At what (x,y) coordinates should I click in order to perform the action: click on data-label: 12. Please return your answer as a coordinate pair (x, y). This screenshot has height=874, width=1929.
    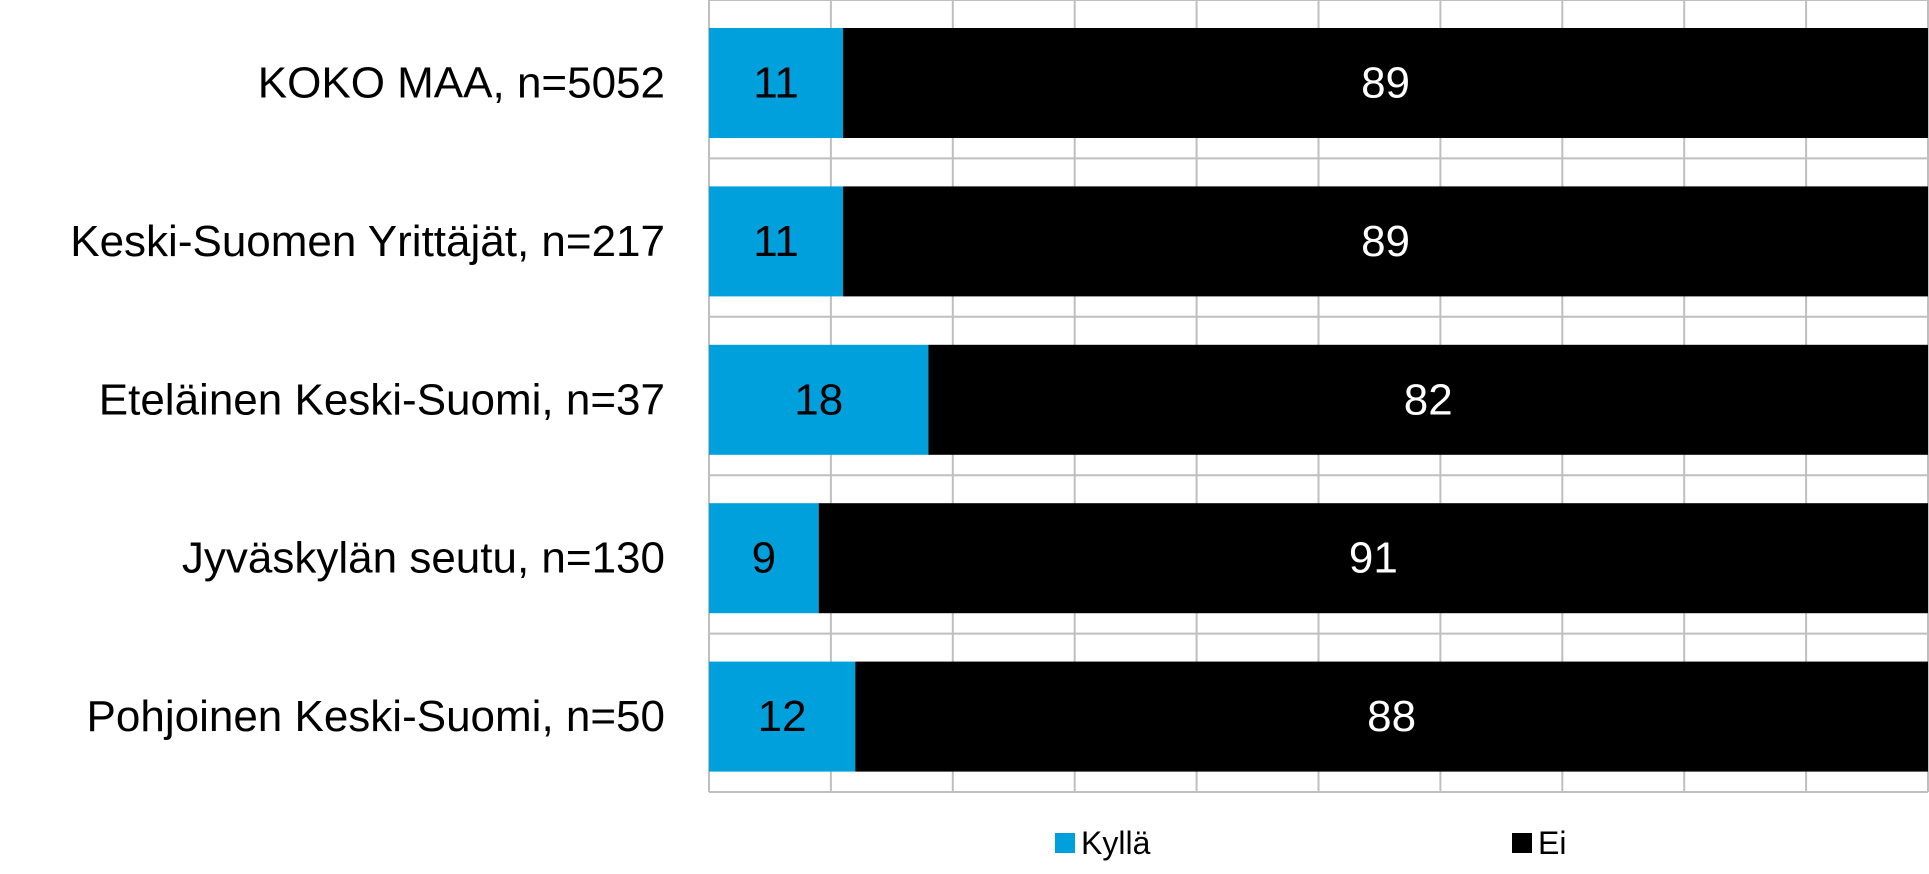
    Looking at the image, I should click on (782, 716).